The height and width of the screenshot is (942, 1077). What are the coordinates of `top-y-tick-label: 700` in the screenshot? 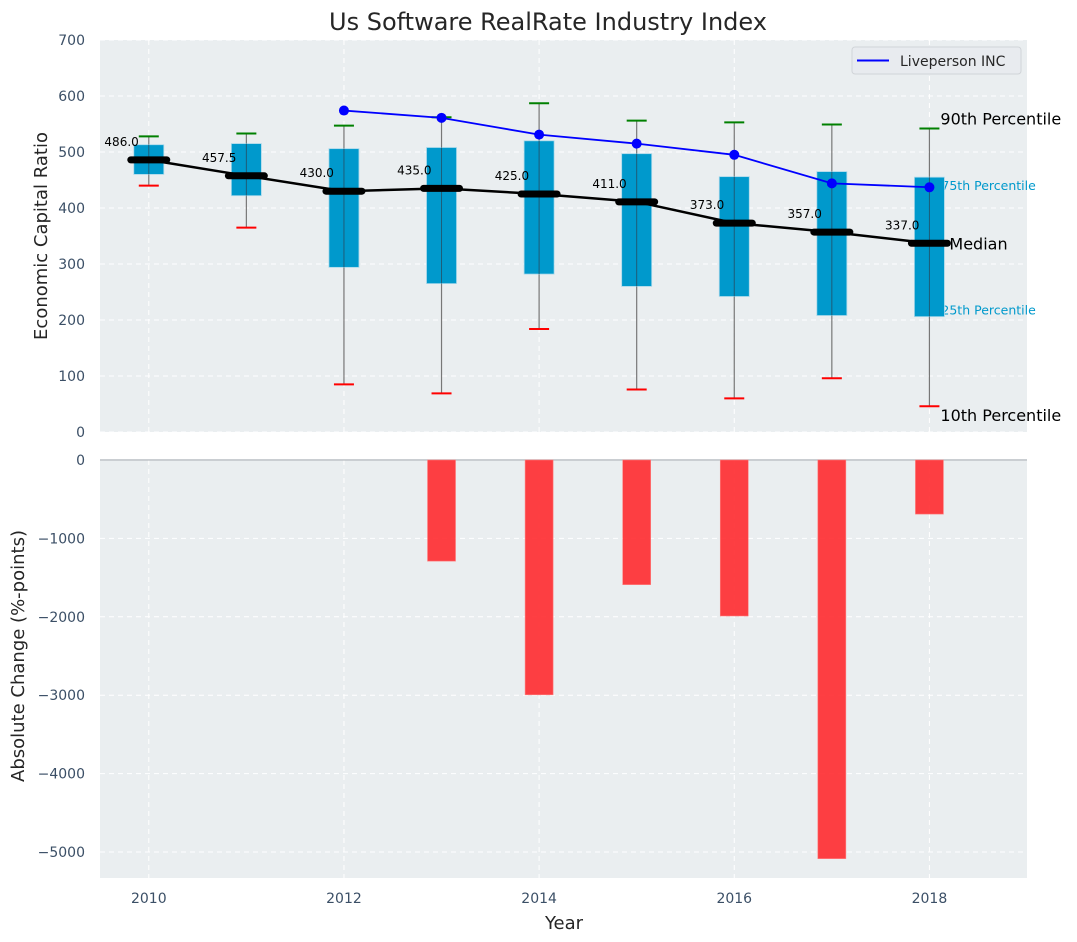 It's located at (71, 41).